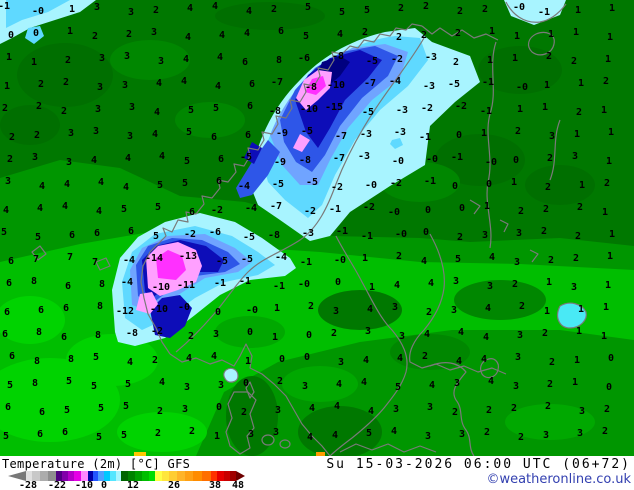  What do you see at coordinates (304, 284) in the screenshot?
I see `temperature-value-label: -0` at bounding box center [304, 284].